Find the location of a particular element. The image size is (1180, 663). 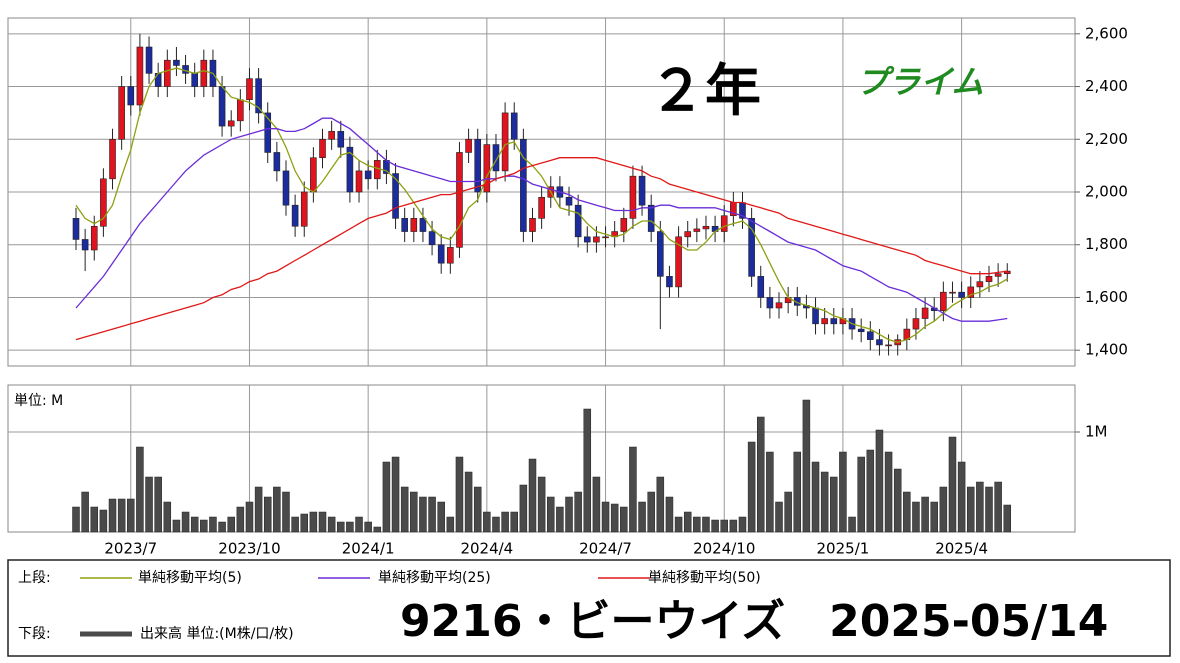

y-tick-label: 1M is located at coordinates (1096, 432).